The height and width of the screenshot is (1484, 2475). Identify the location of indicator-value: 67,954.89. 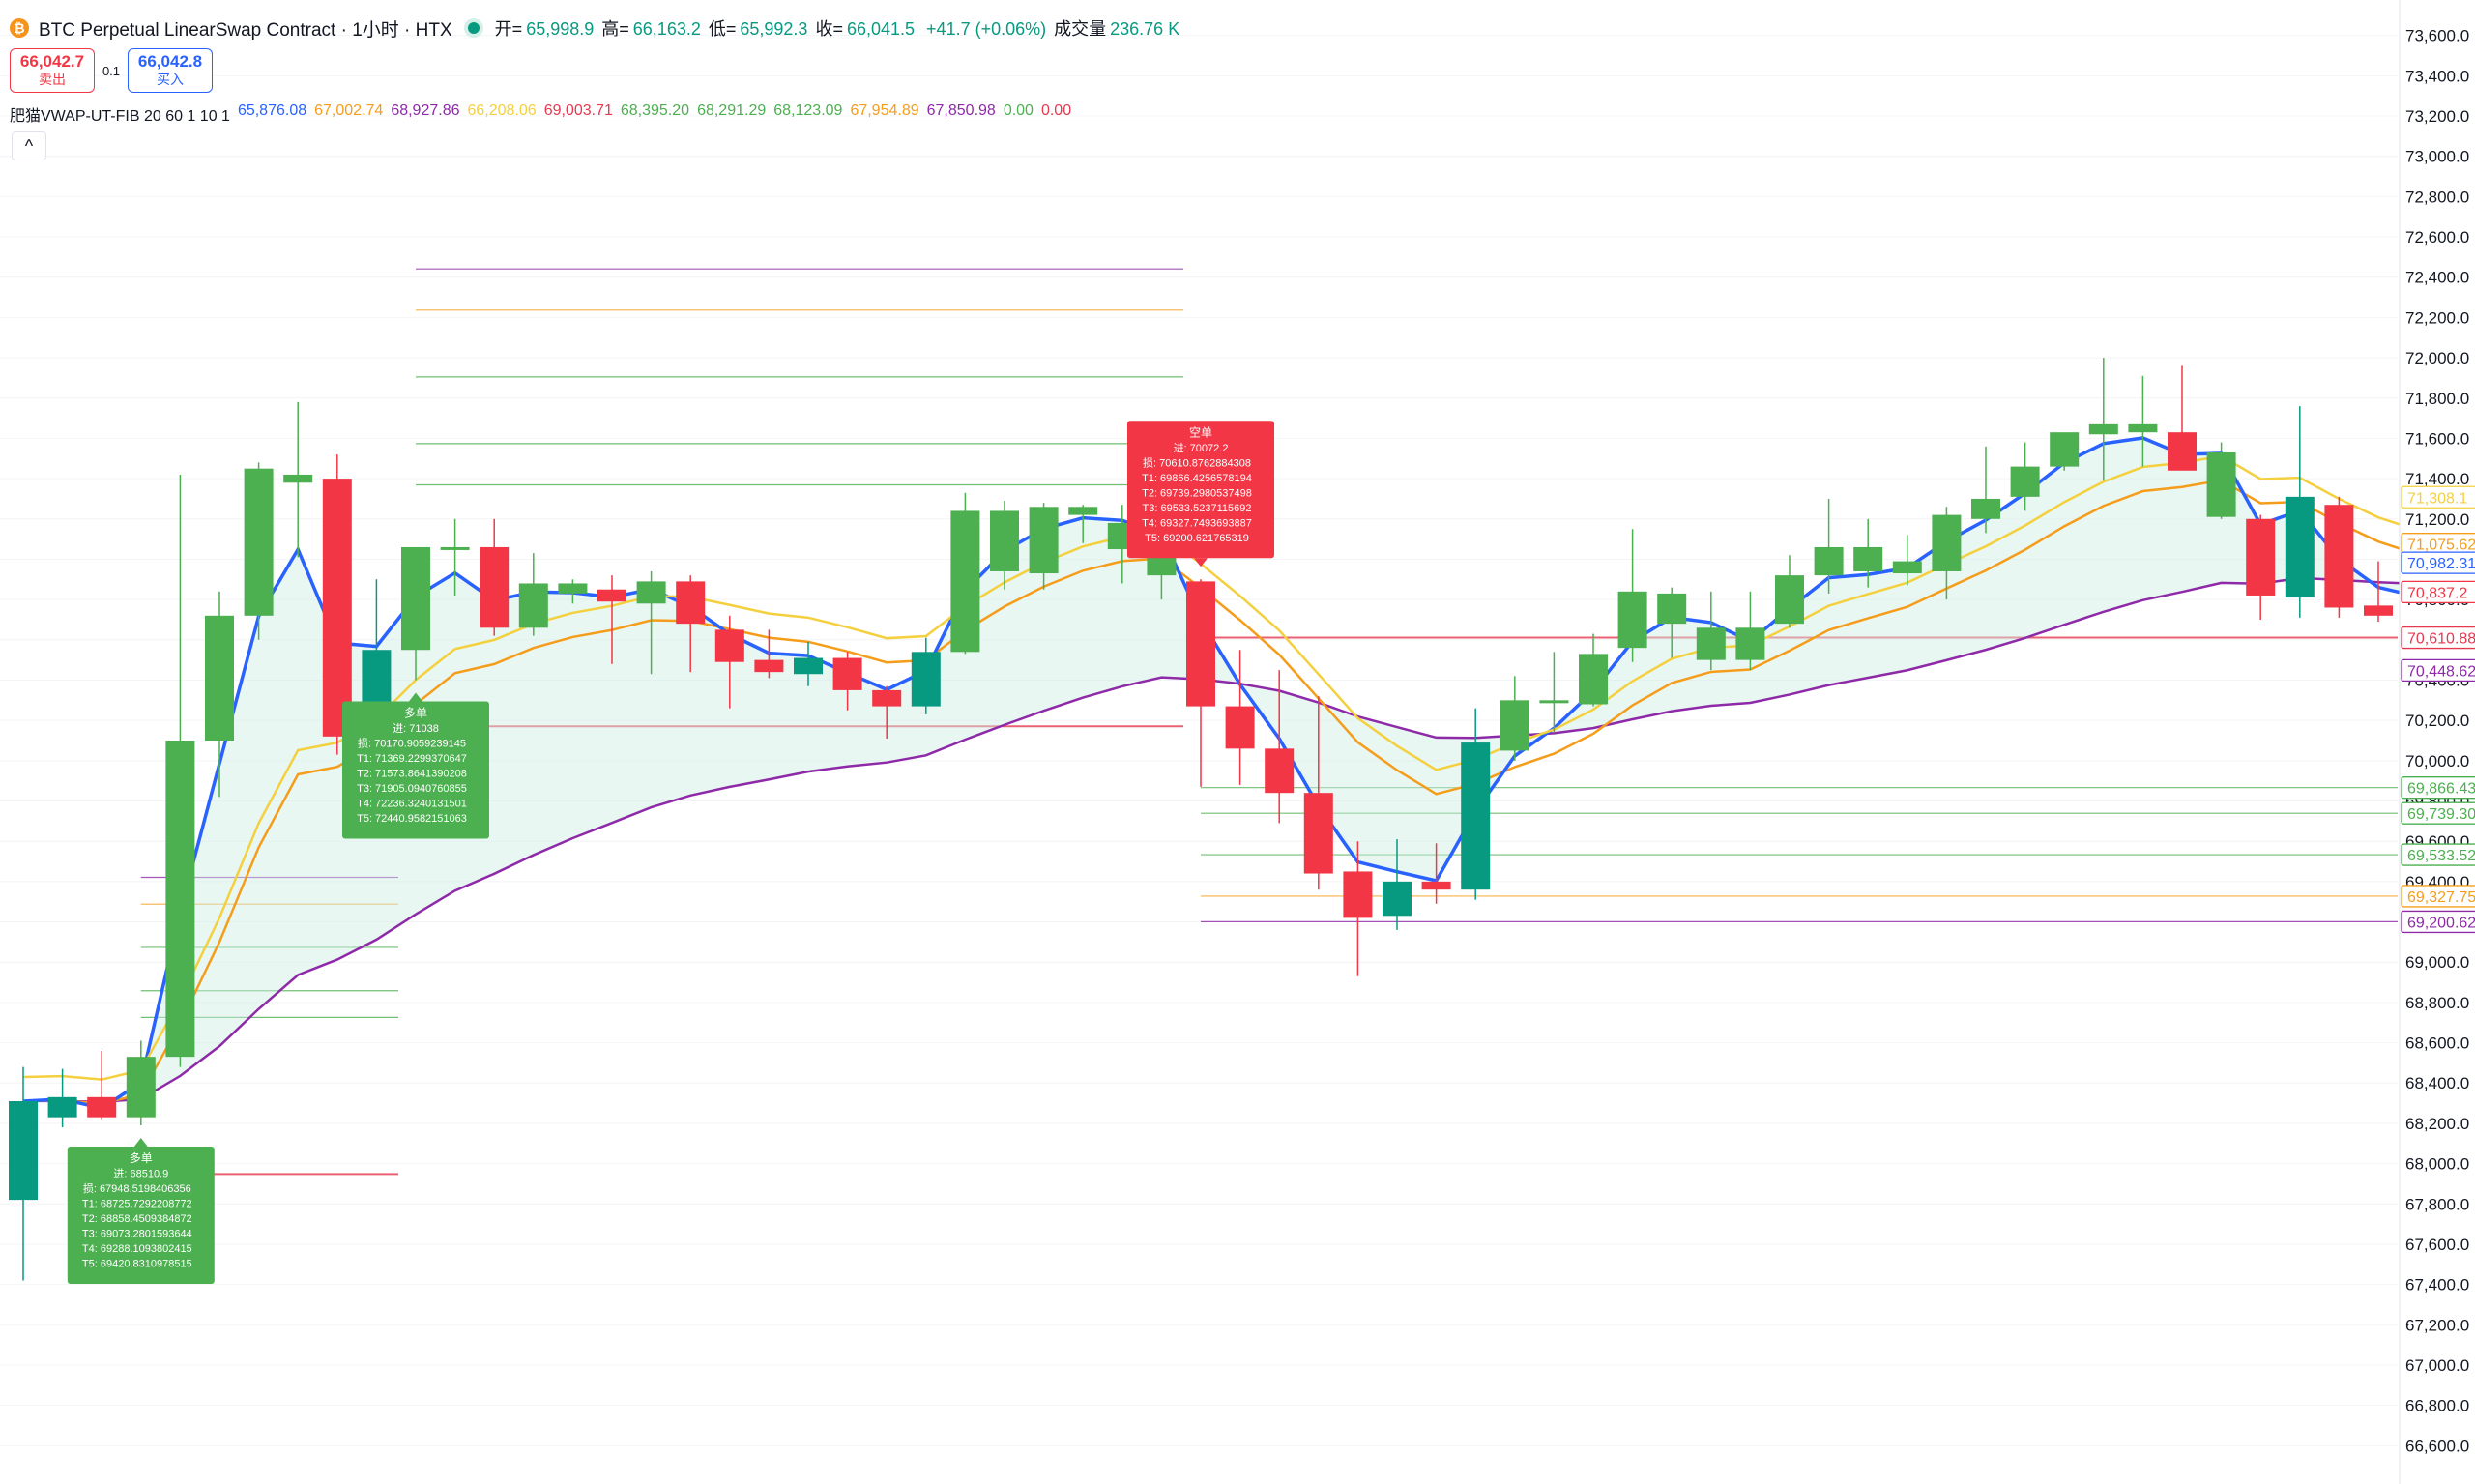
(884, 110).